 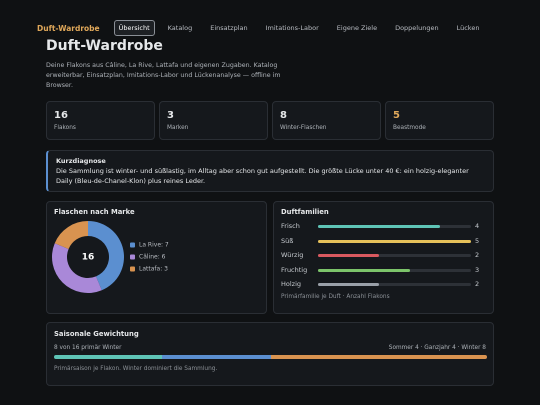 What do you see at coordinates (88, 258) in the screenshot?
I see `donut-total: 16` at bounding box center [88, 258].